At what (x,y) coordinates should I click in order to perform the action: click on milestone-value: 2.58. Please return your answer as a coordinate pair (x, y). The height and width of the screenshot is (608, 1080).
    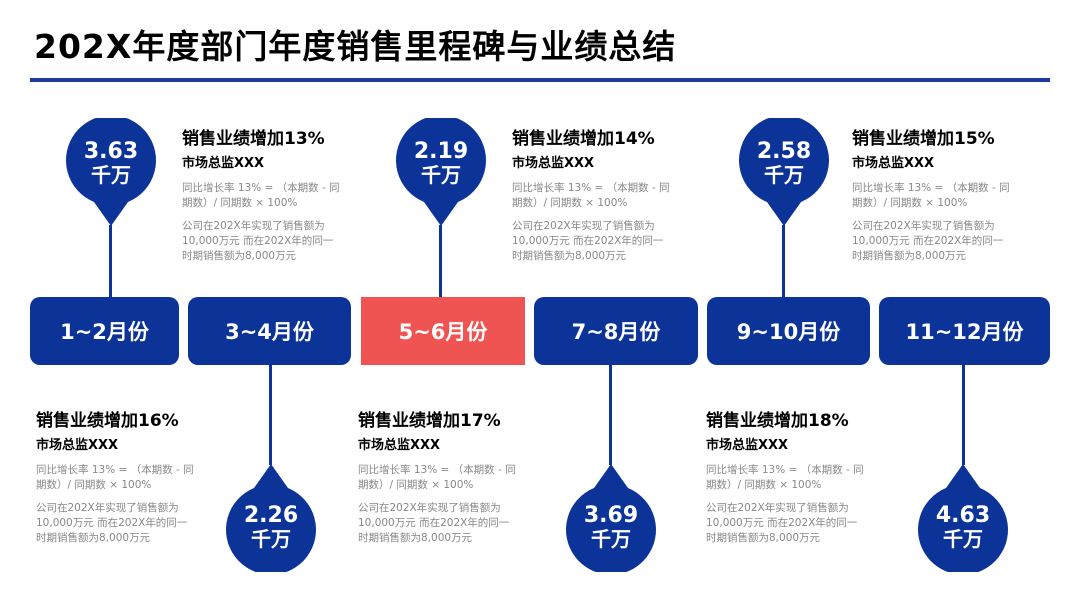
    Looking at the image, I should click on (784, 151).